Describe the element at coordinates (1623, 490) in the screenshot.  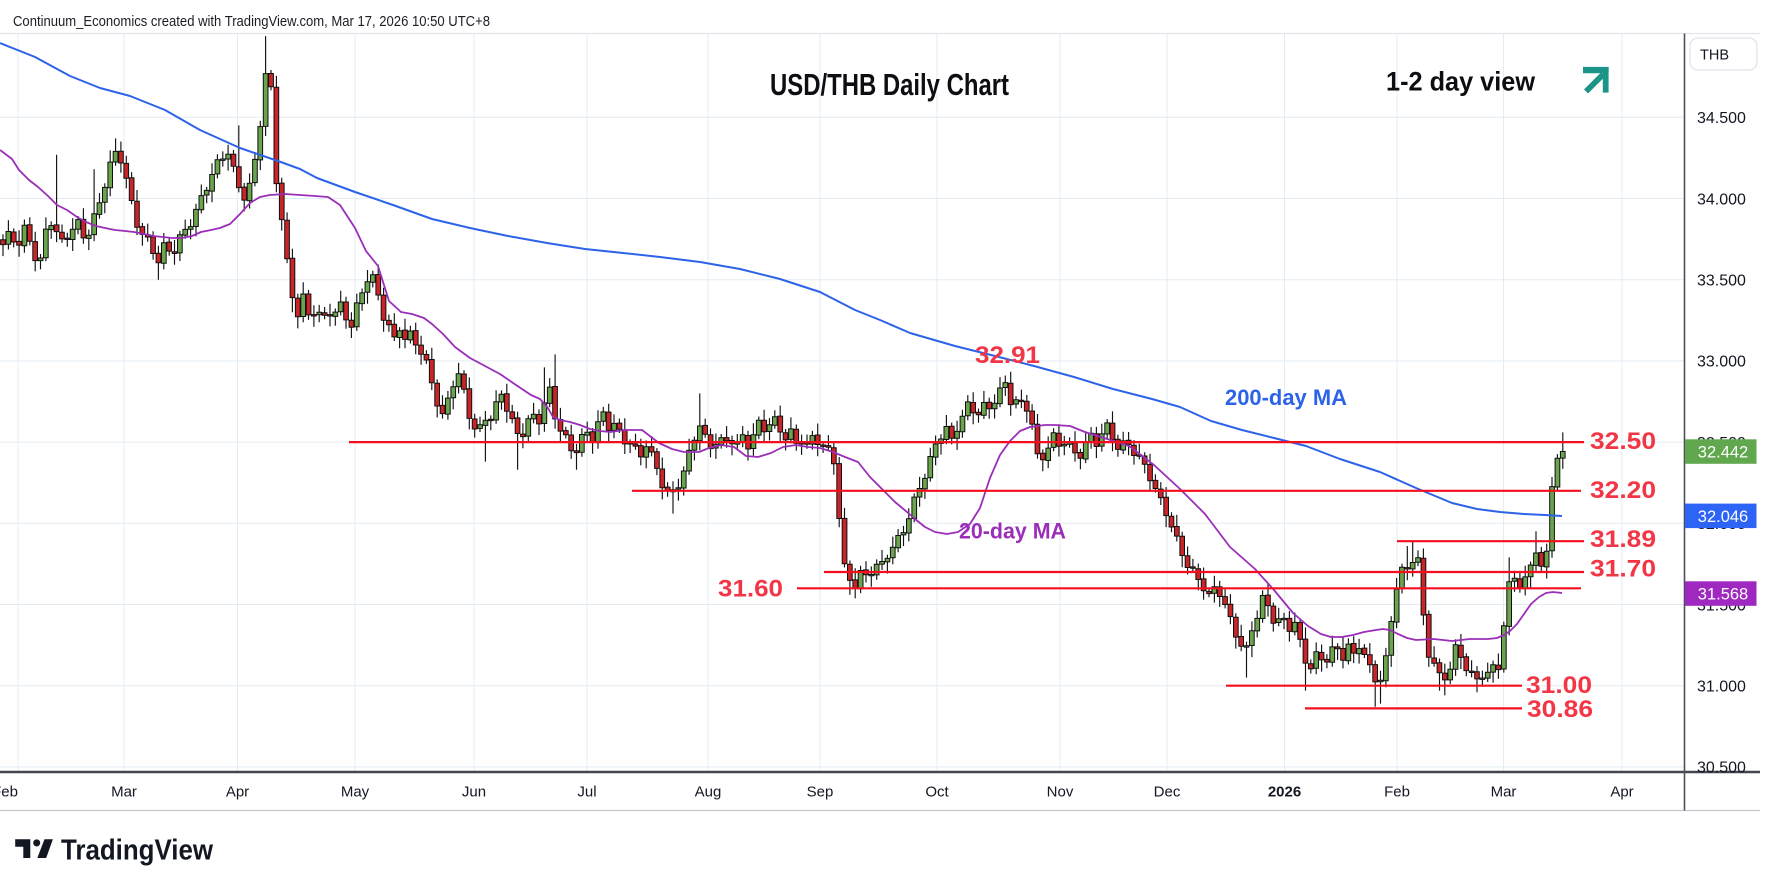
I see `svg-text: 32.20` at that location.